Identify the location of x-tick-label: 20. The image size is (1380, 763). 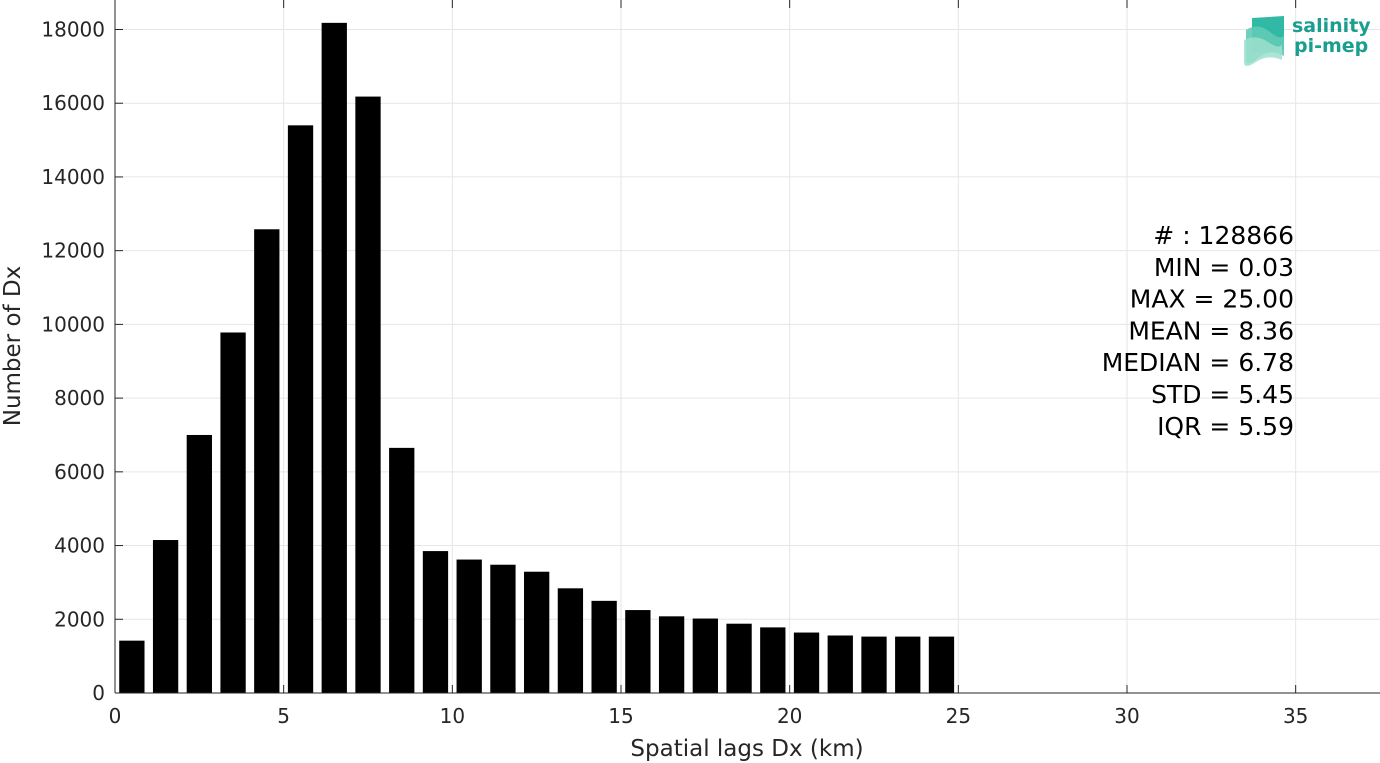
(789, 716).